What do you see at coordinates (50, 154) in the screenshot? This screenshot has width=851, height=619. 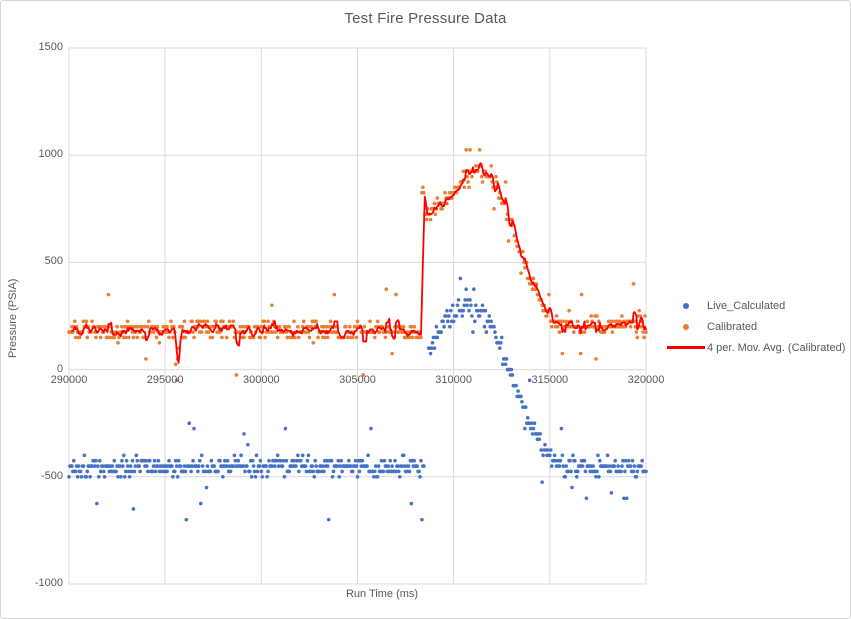 I see `y-tick-label: 1000` at bounding box center [50, 154].